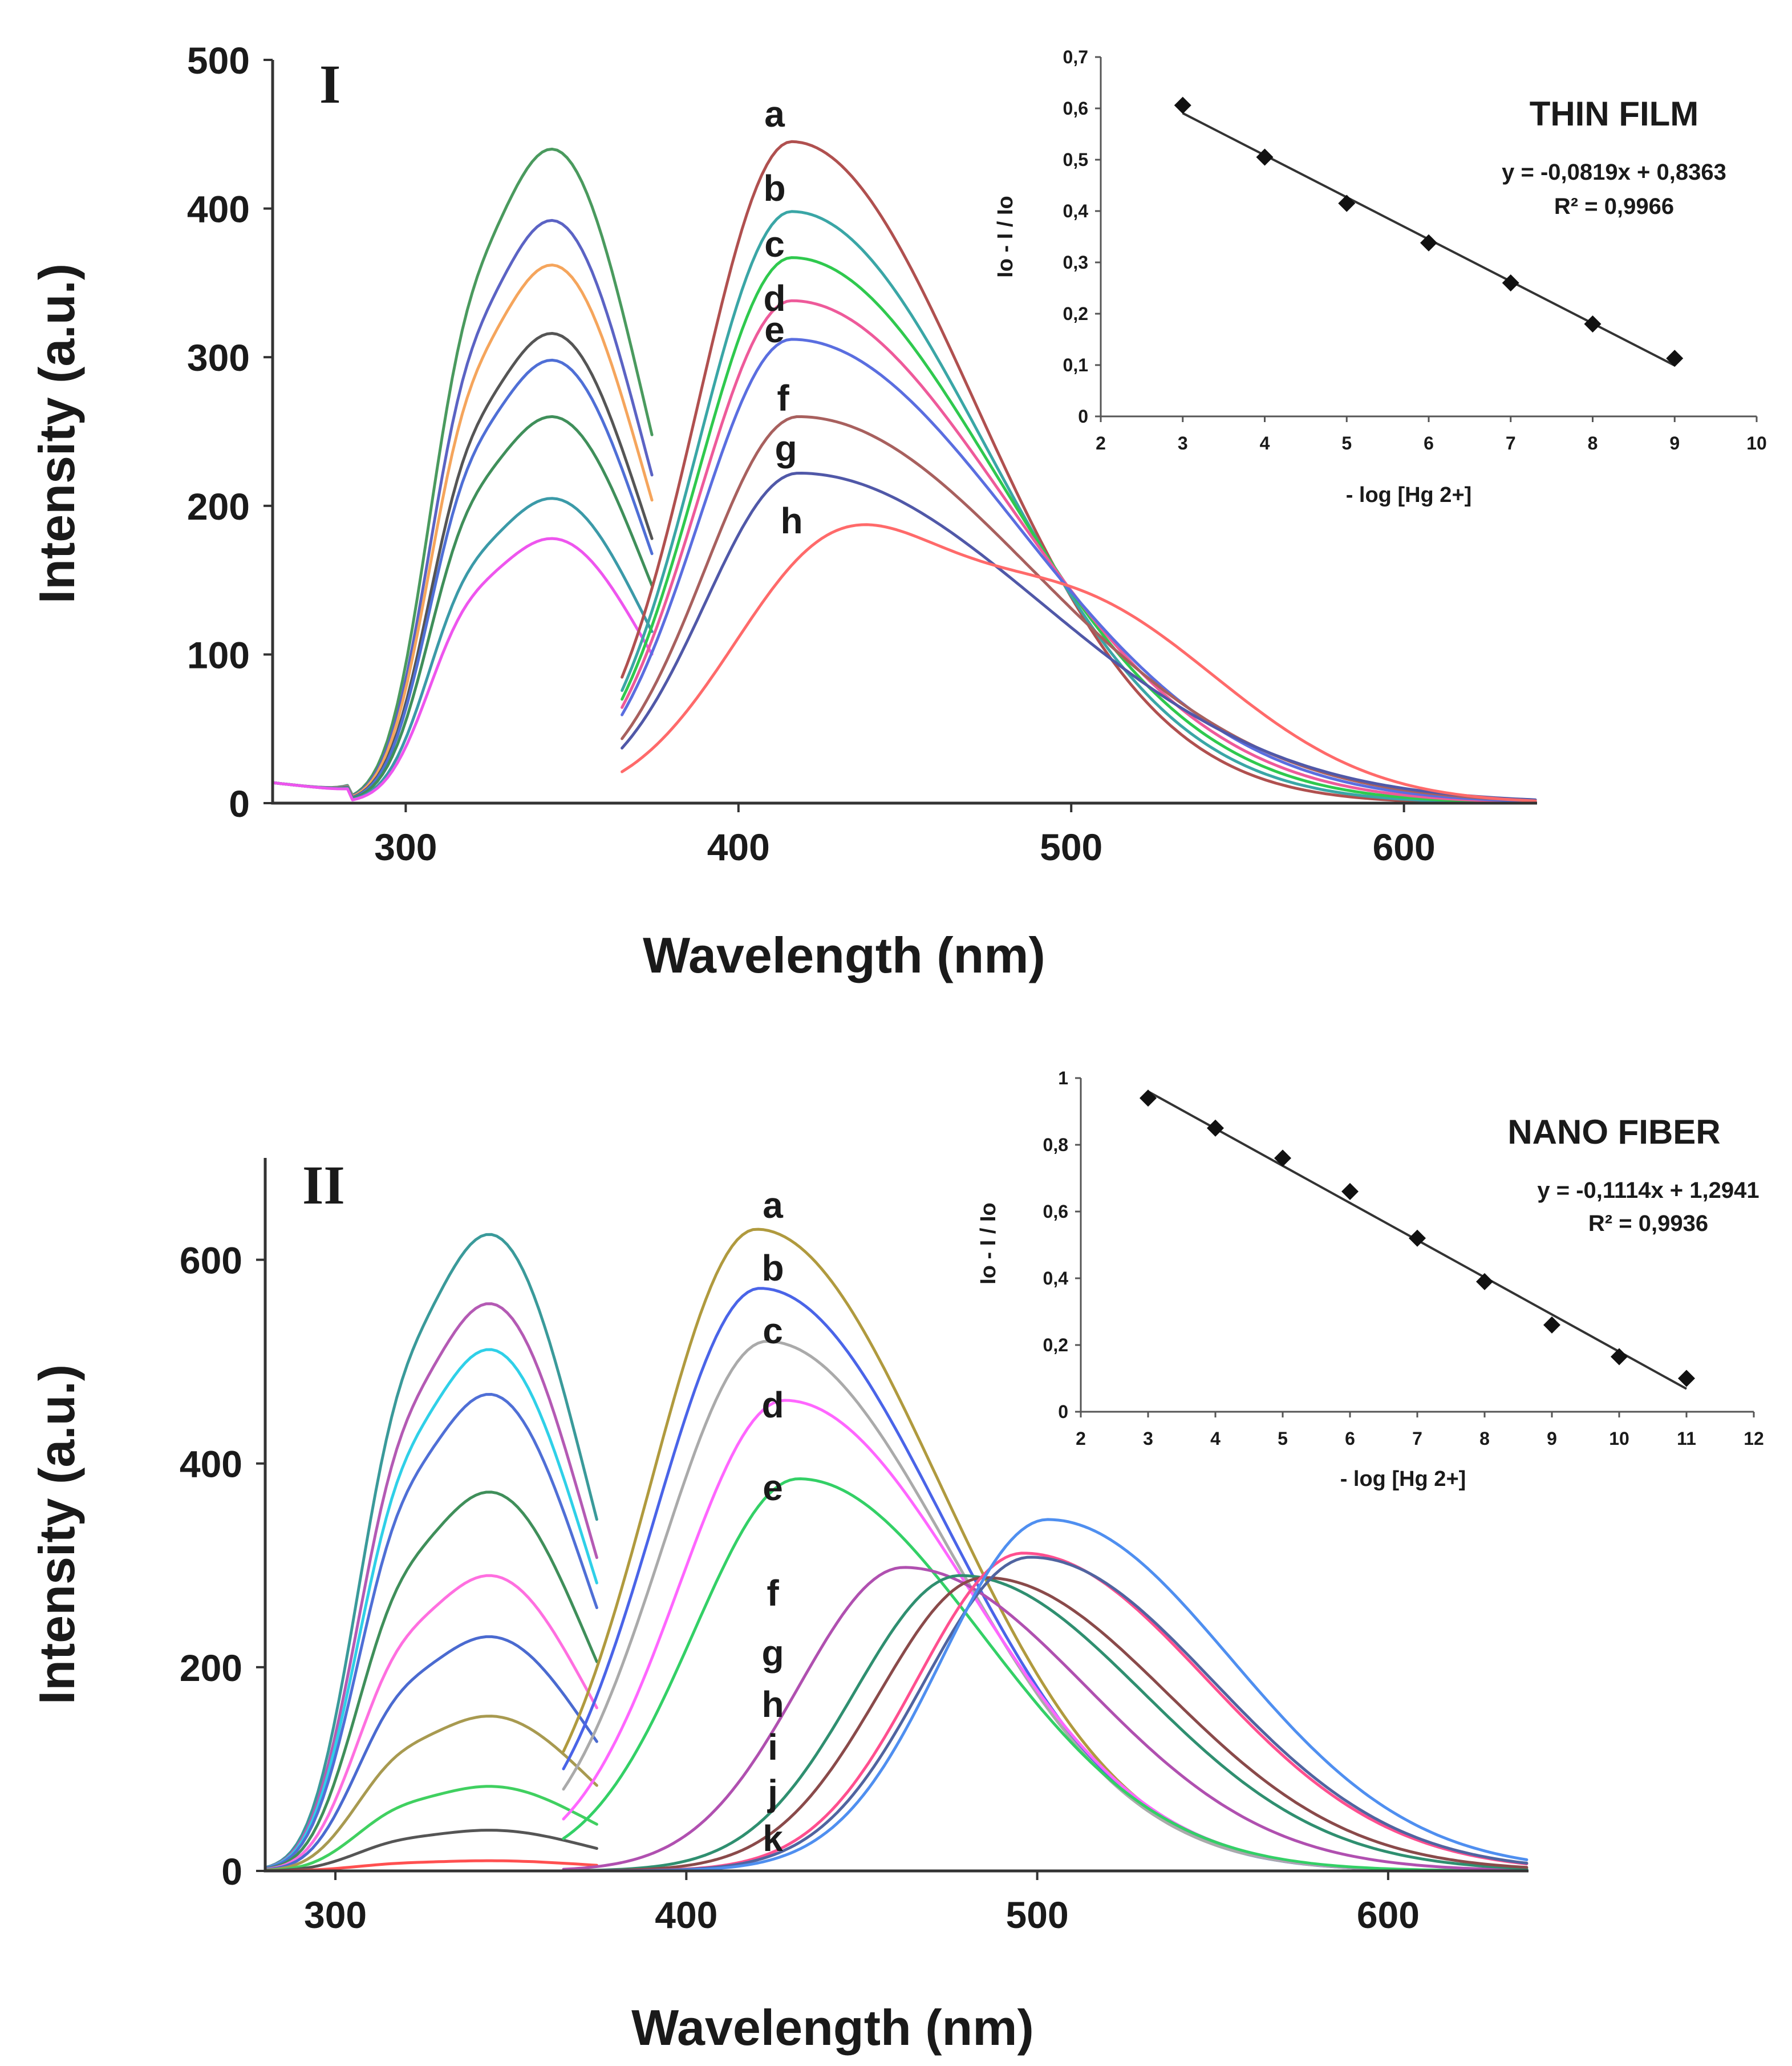  I want to click on inset-x-tick-label-6: 6, so click(1350, 1438).